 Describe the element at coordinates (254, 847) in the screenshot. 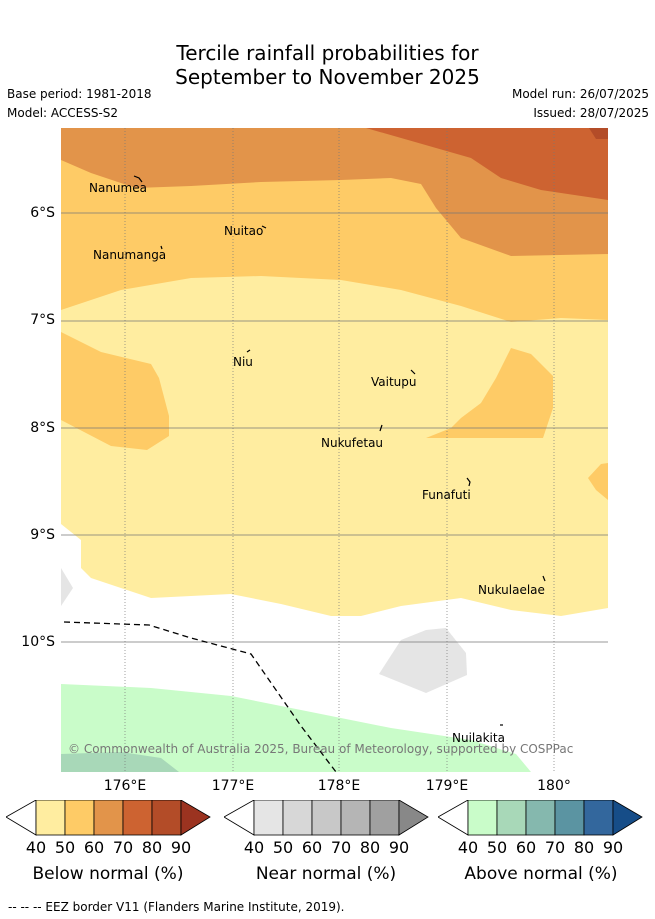

I see `cb-near-tick-40: 40` at that location.